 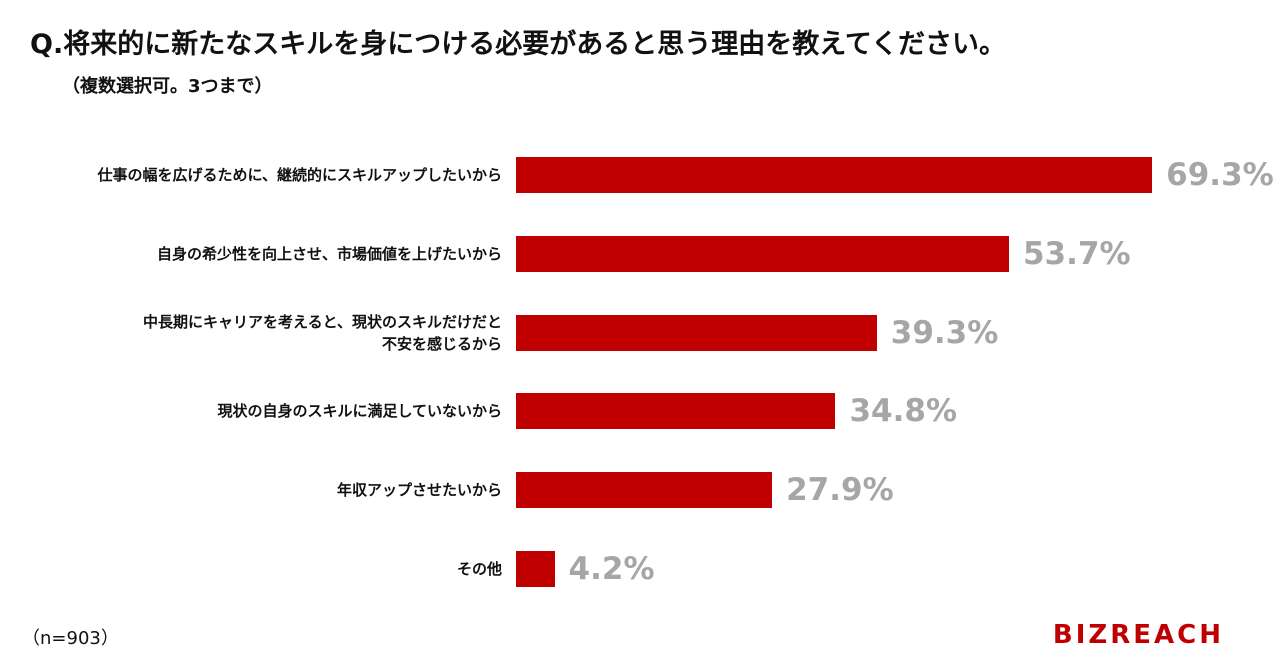 What do you see at coordinates (70, 638) in the screenshot?
I see `sample-size-note: （n=903）` at bounding box center [70, 638].